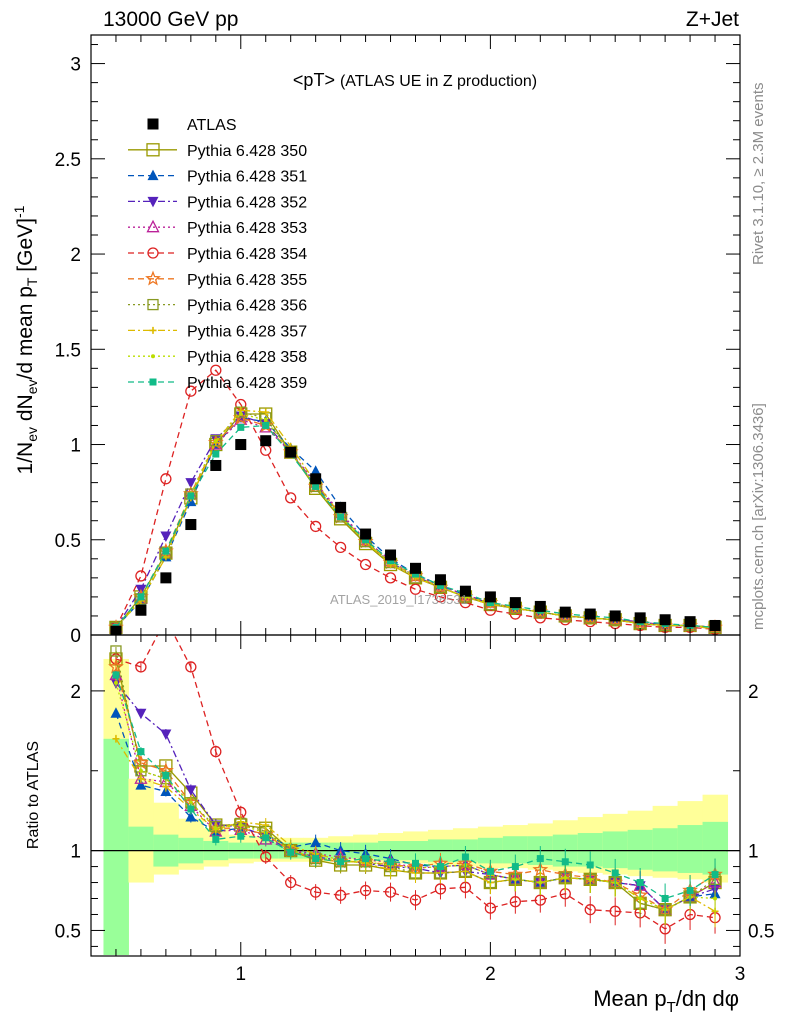 This screenshot has width=786, height=1024. I want to click on legend-entry: Pythia 6.428 351, so click(217, 177).